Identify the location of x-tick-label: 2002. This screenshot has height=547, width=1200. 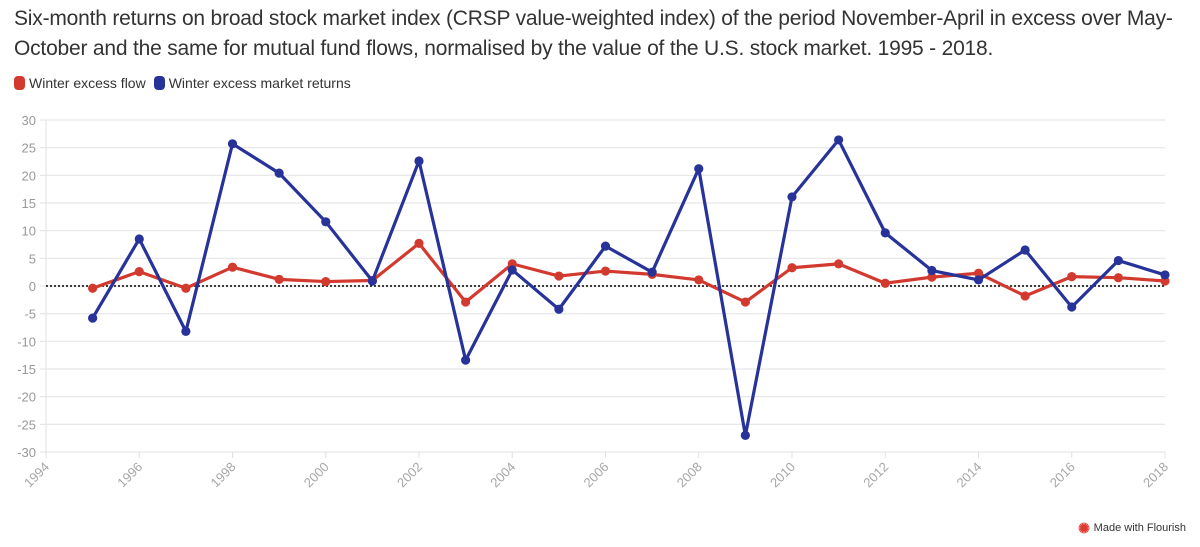
(409, 474).